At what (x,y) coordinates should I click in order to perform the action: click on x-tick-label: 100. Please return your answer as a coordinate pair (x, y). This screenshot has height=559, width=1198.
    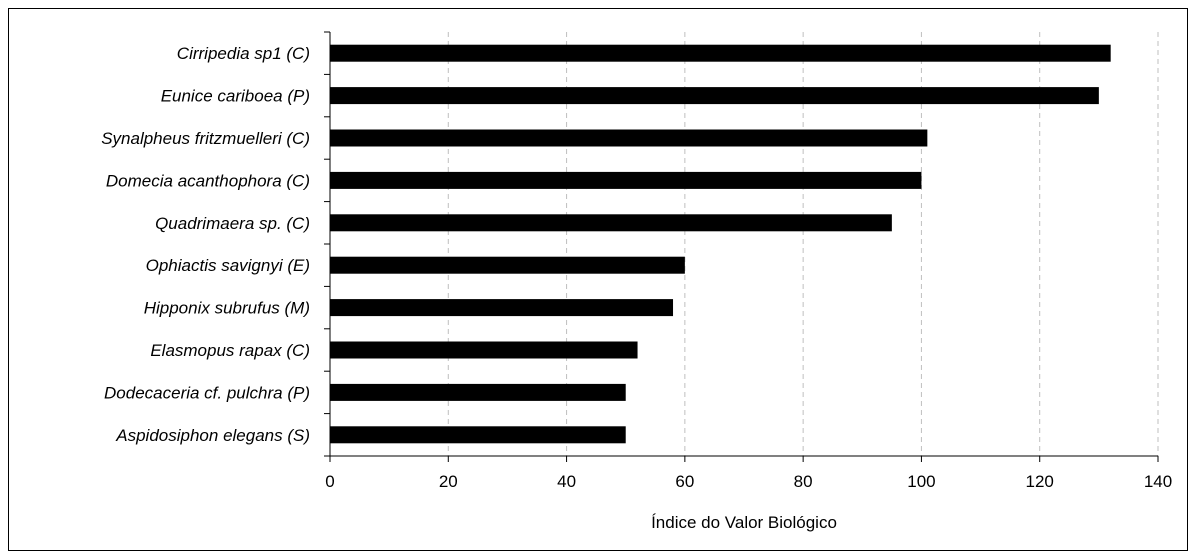
    Looking at the image, I should click on (921, 481).